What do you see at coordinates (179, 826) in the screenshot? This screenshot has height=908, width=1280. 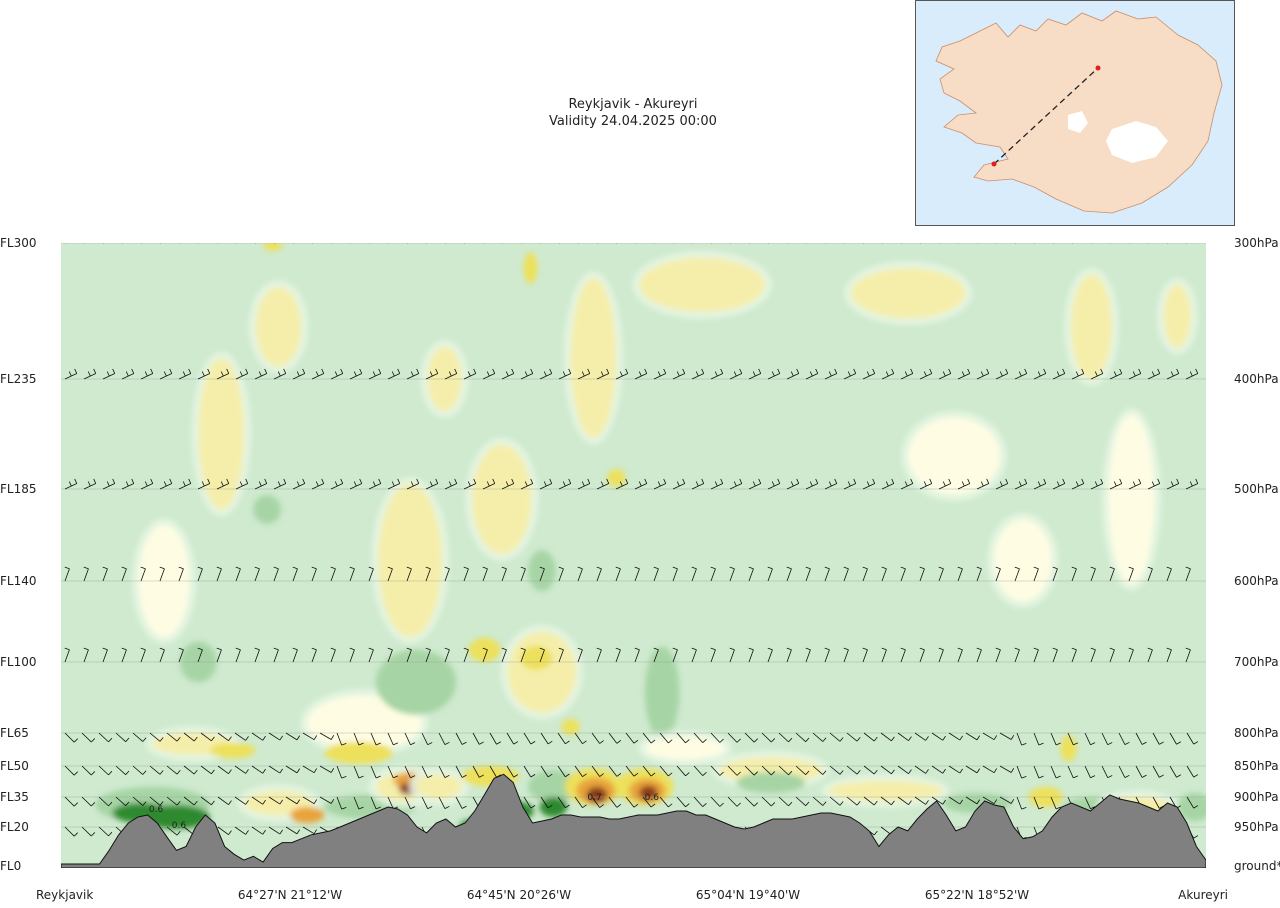 I see `value-annotation: 0.6` at bounding box center [179, 826].